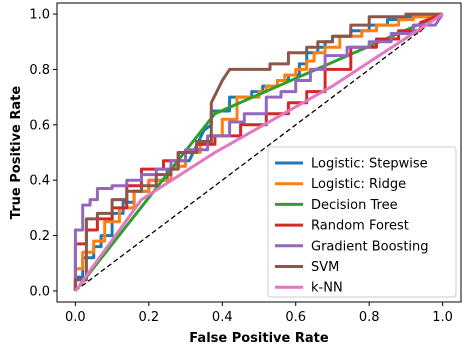 Image resolution: width=462 pixels, height=351 pixels. I want to click on legend-label: SVM, so click(325, 267).